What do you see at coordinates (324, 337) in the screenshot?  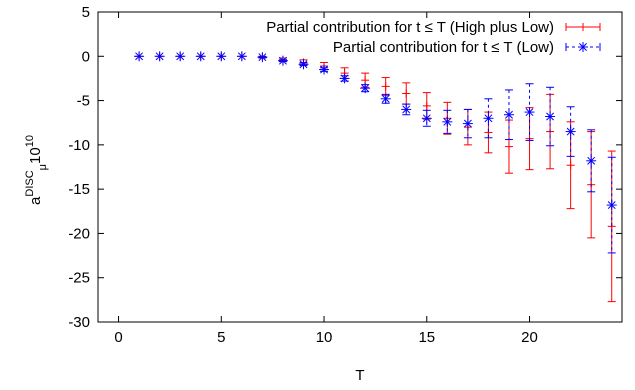 I see `x-tick-label: 10` at bounding box center [324, 337].